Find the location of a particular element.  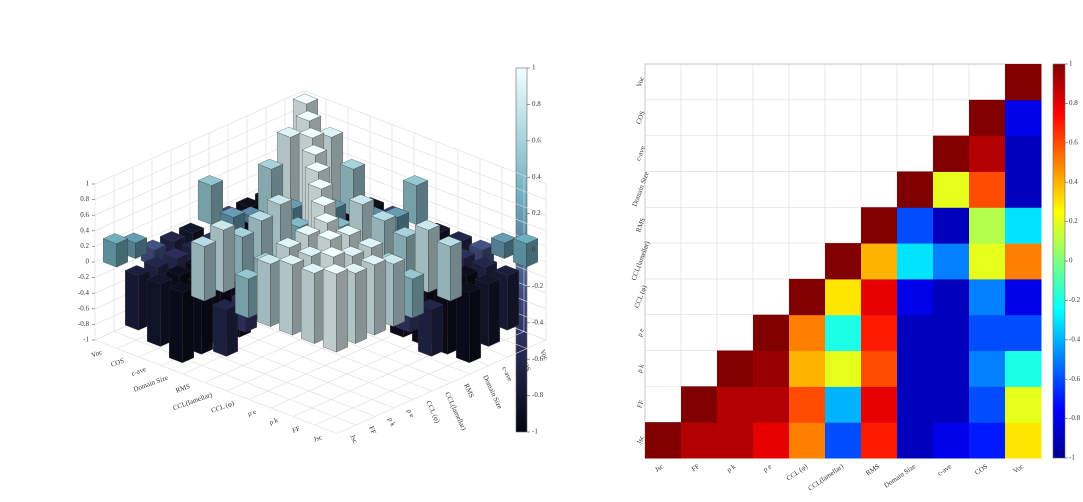

x-tick-label: CCL(lamellar) is located at coordinates (826, 477).